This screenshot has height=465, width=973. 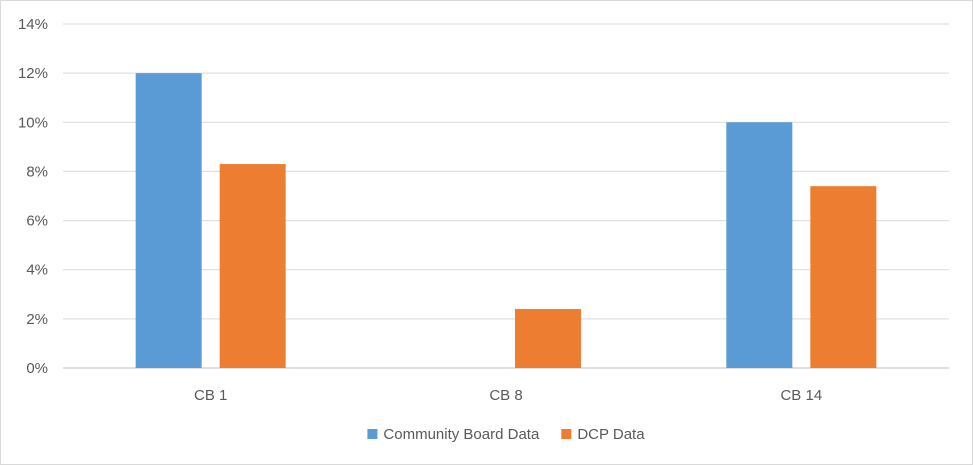 What do you see at coordinates (611, 434) in the screenshot?
I see `legend-label-dcp: DCP Data` at bounding box center [611, 434].